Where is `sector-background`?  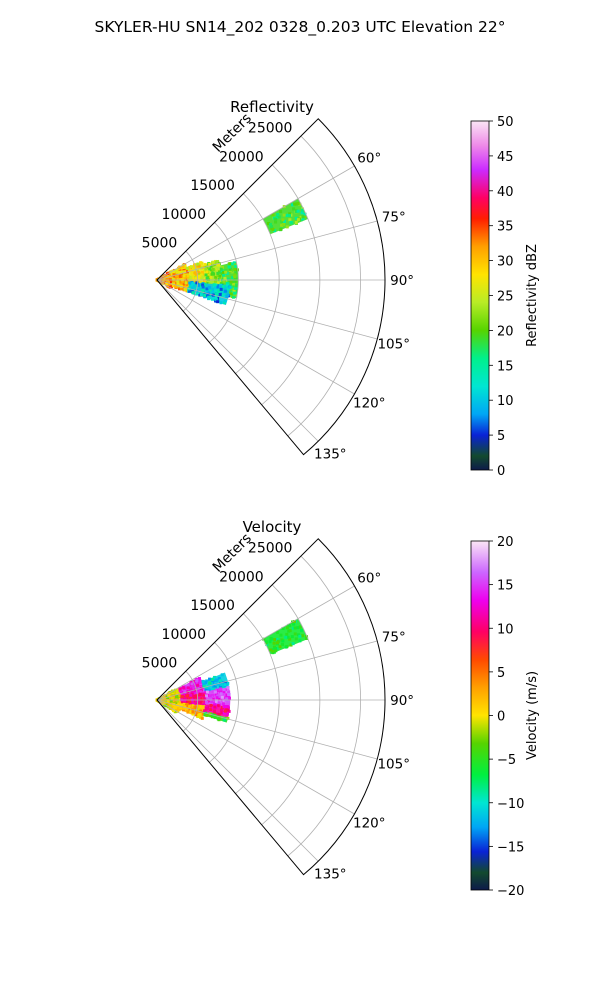
sector-background is located at coordinates (271, 706).